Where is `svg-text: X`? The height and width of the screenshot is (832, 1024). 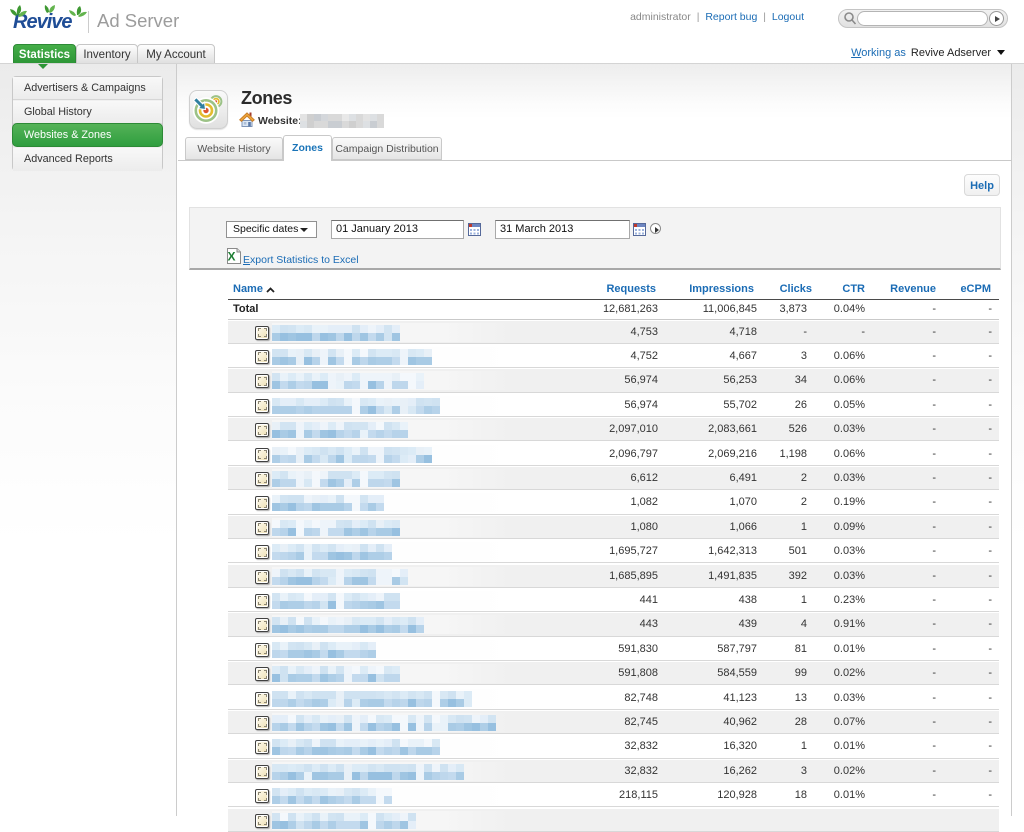 svg-text: X is located at coordinates (232, 257).